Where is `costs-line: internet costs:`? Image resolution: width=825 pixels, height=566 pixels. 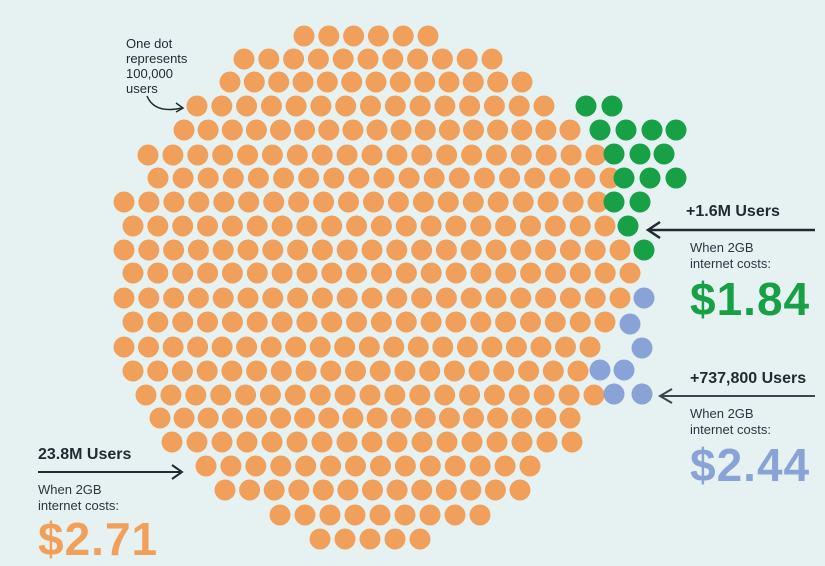
costs-line: internet costs: is located at coordinates (730, 429).